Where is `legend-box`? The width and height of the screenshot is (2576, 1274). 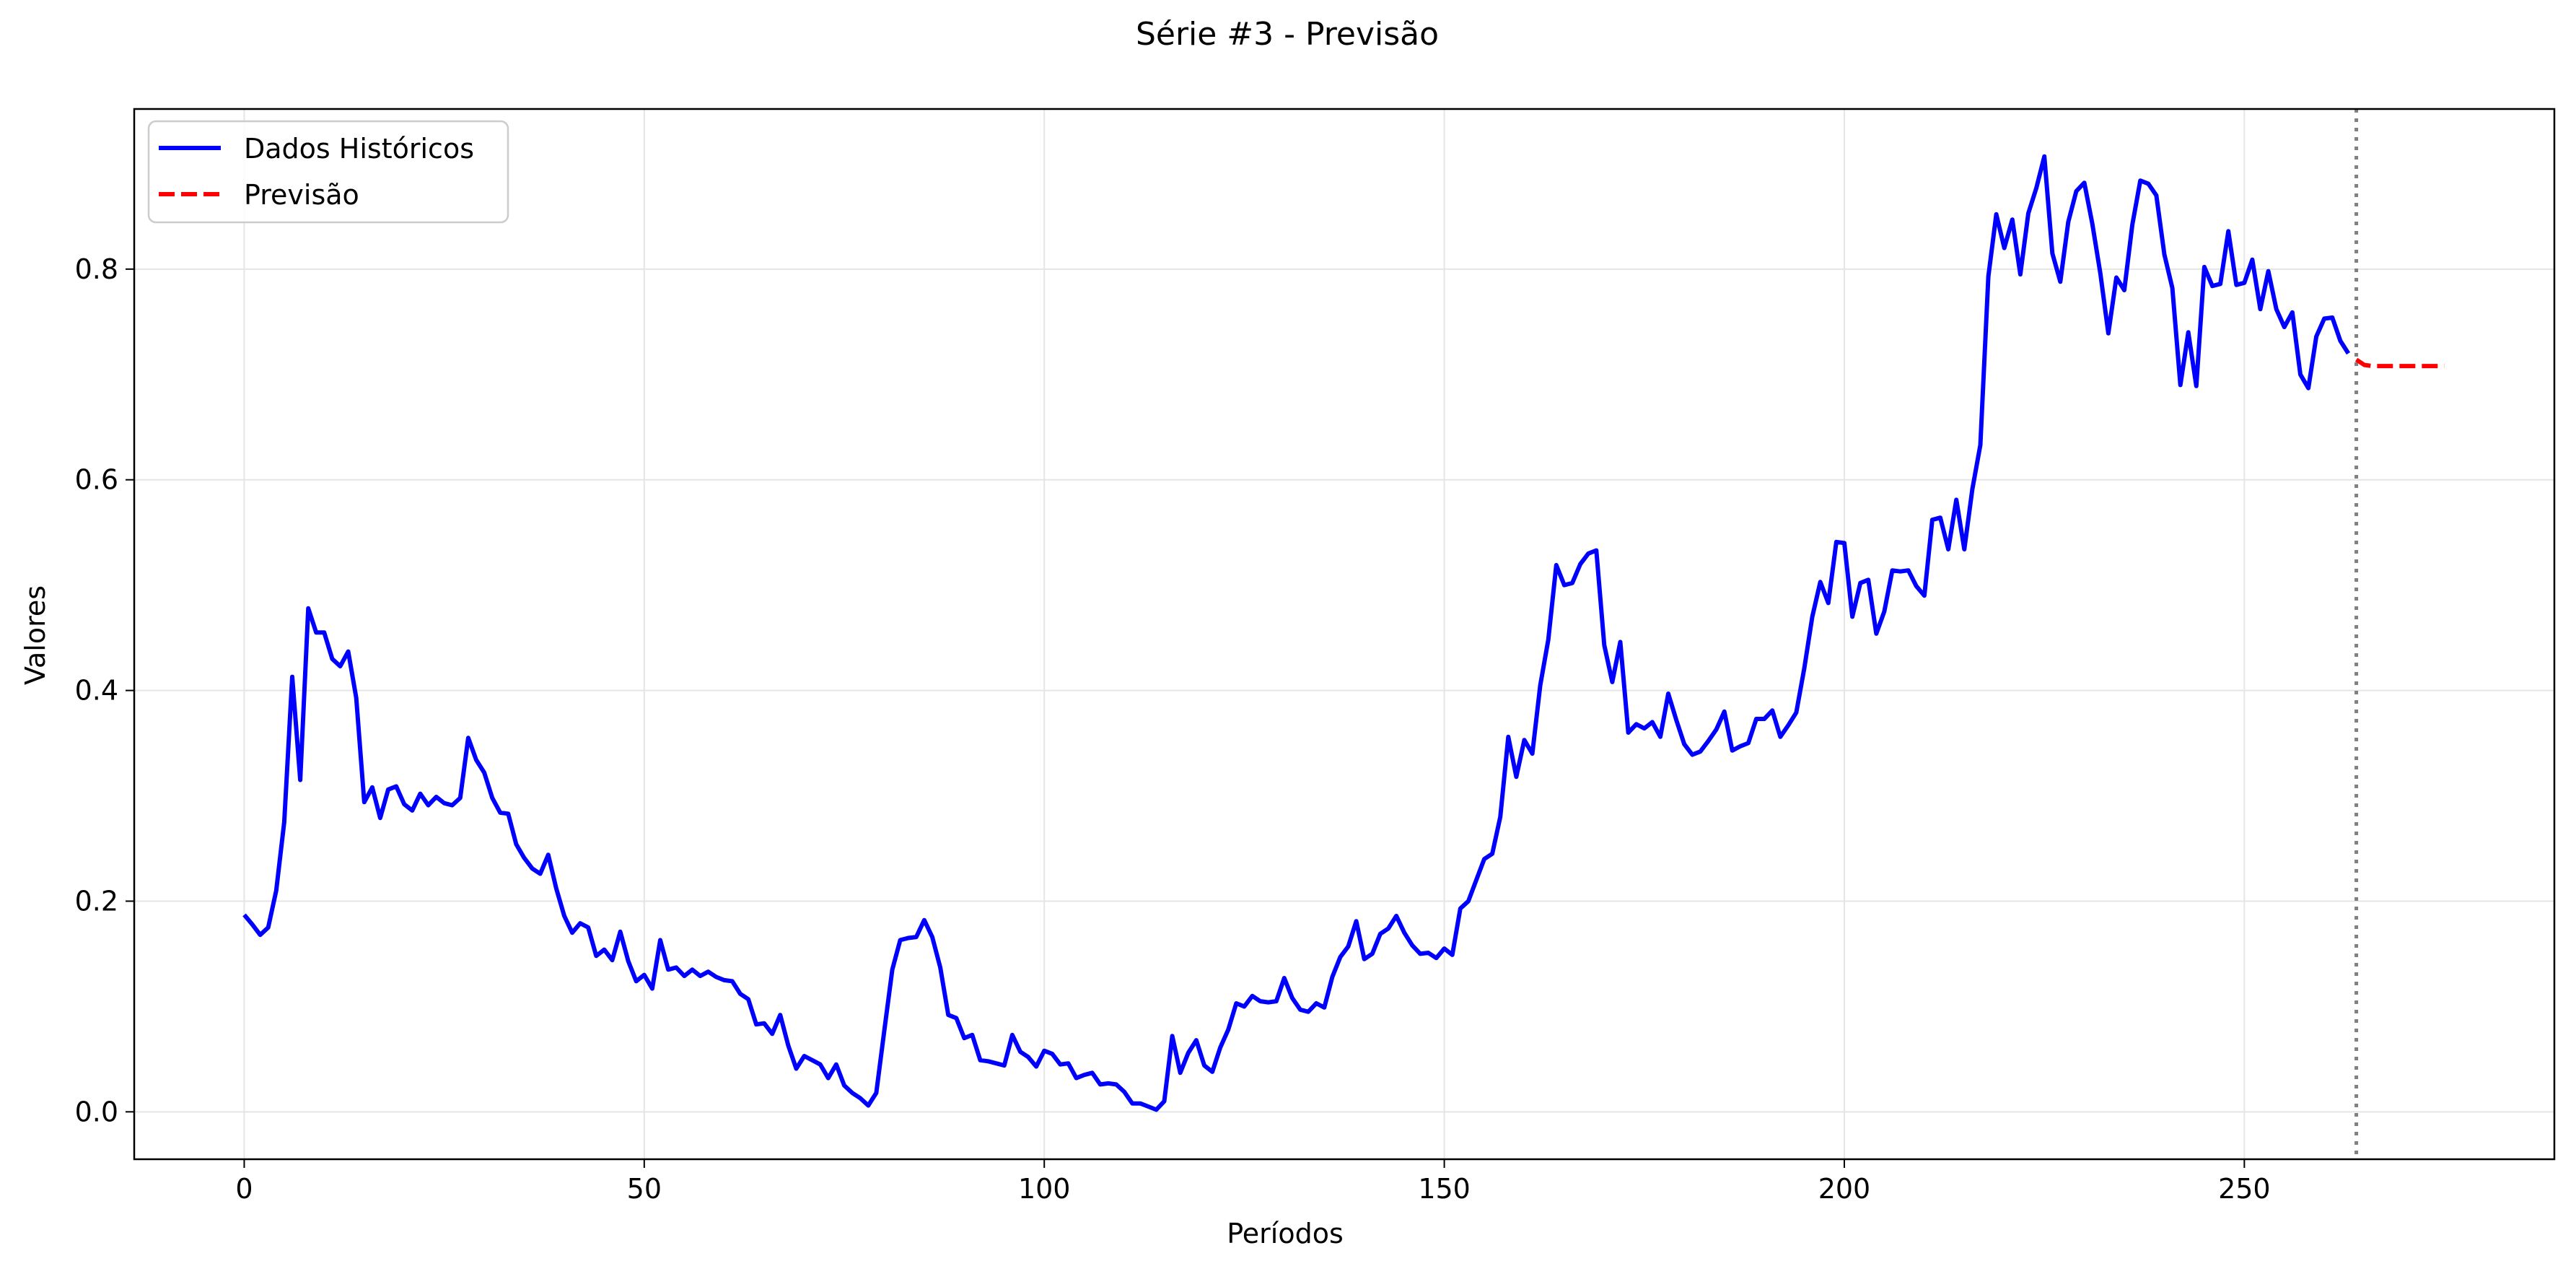 legend-box is located at coordinates (328, 172).